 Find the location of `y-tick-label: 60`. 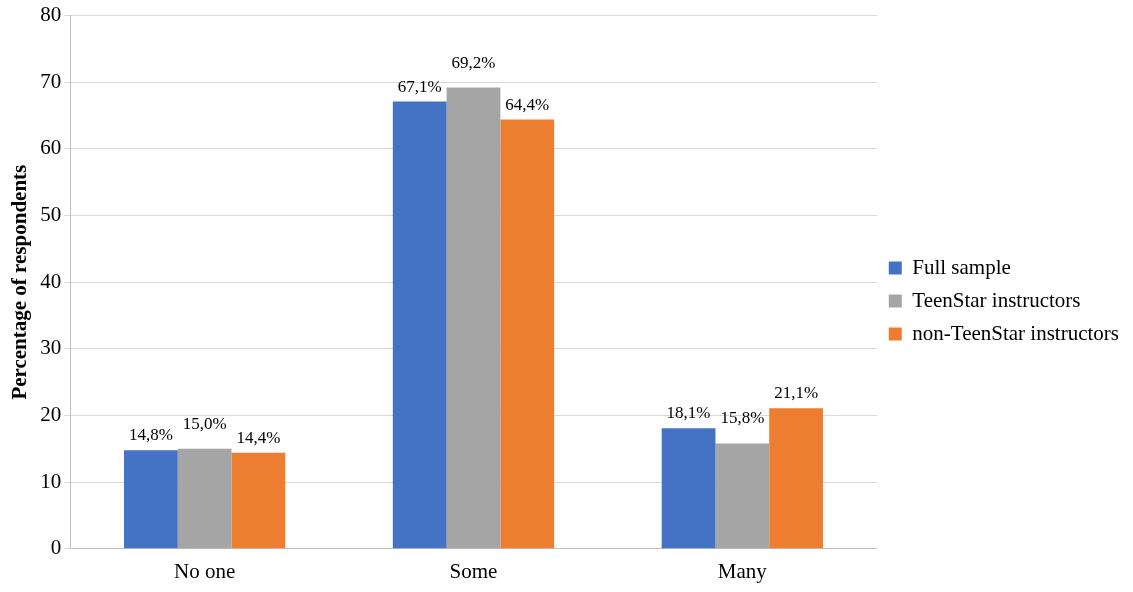

y-tick-label: 60 is located at coordinates (51, 147).